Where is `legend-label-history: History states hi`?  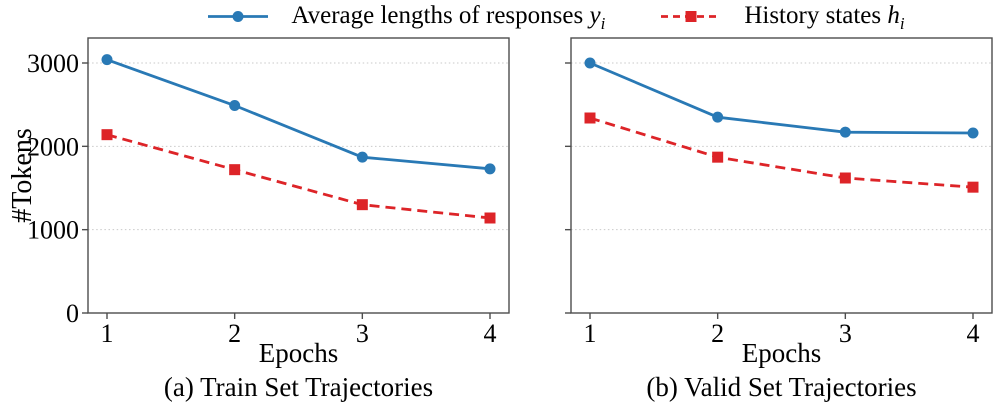
legend-label-history: History states hi is located at coordinates (824, 17).